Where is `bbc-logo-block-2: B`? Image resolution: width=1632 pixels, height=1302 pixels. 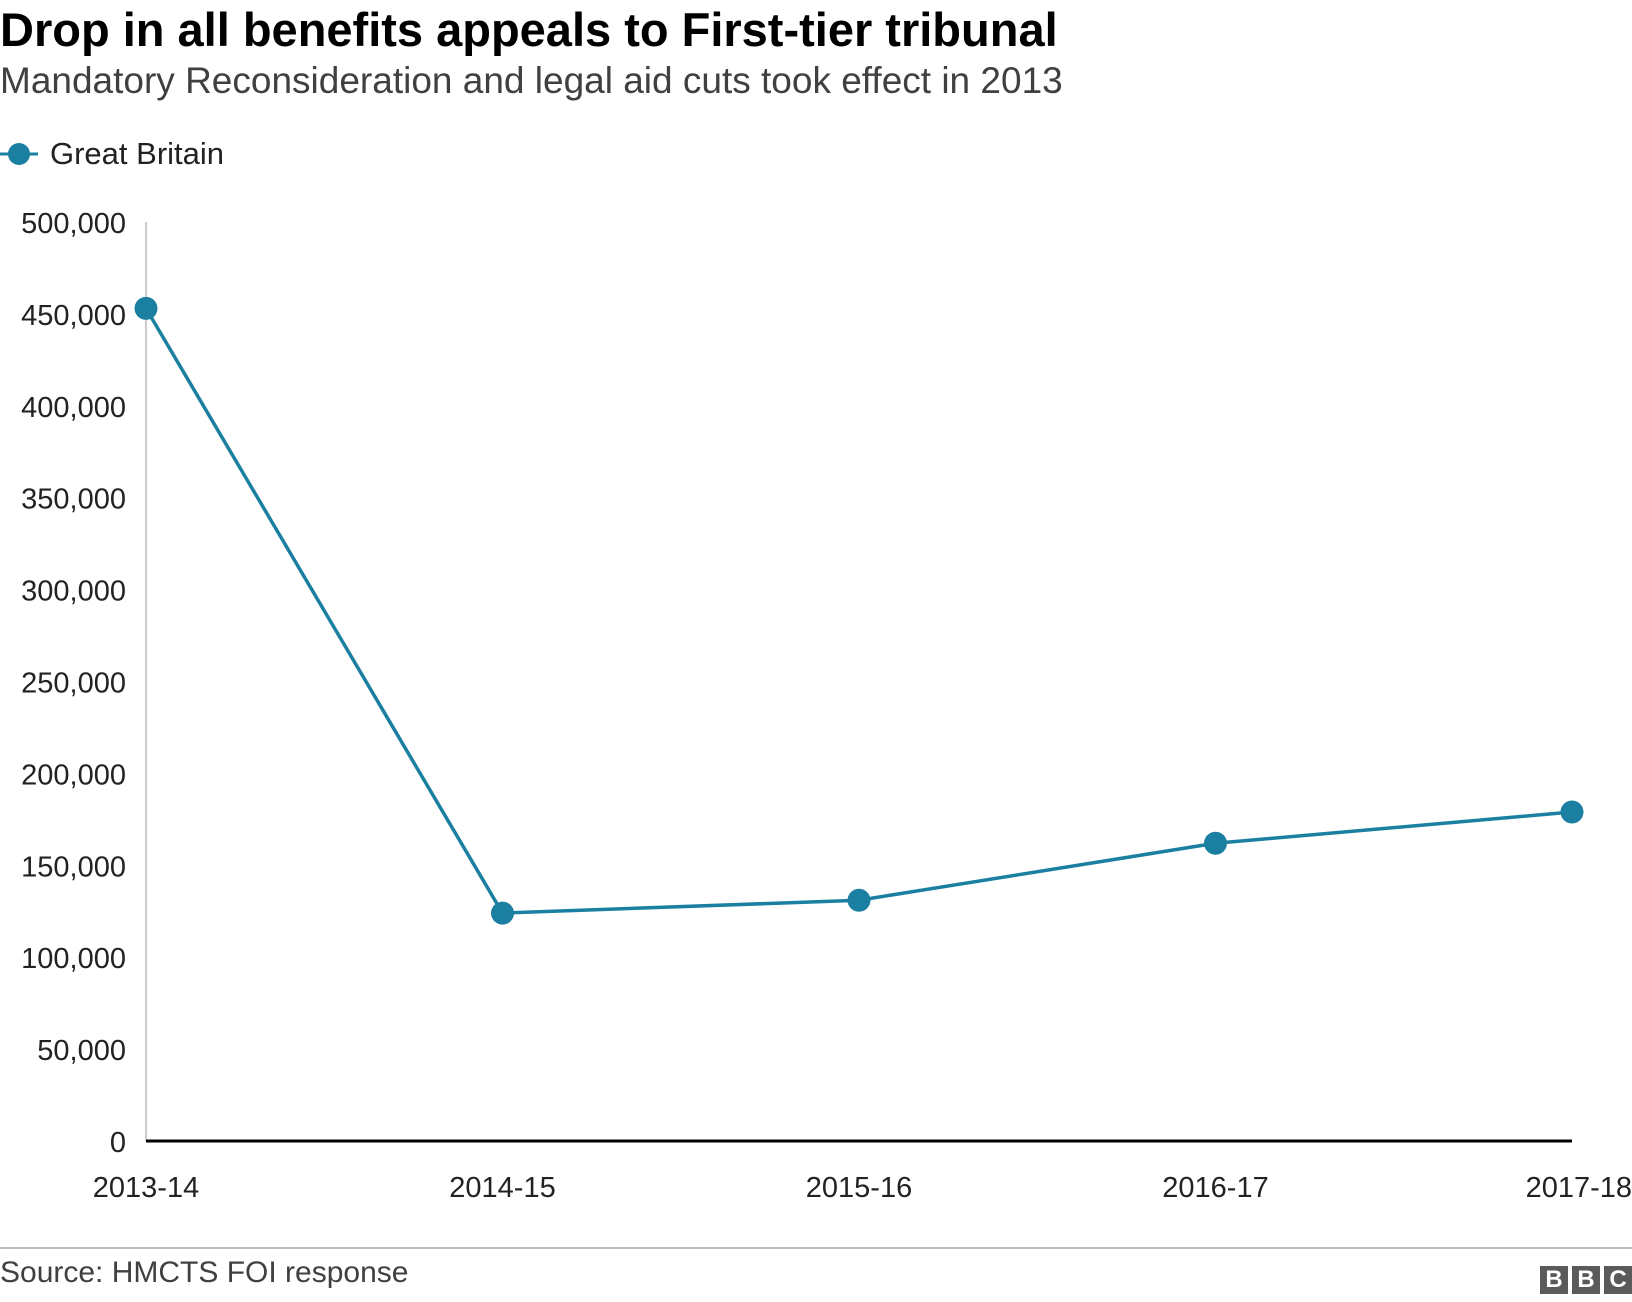 bbc-logo-block-2: B is located at coordinates (1586, 1280).